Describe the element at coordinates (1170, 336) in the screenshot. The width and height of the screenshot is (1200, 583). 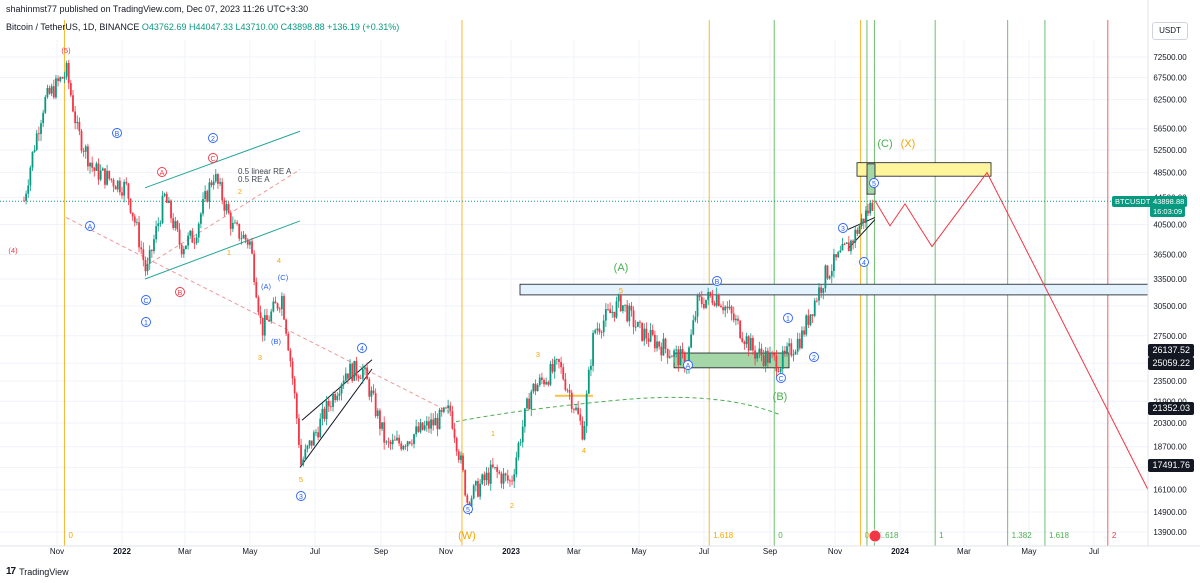
I see `y-tick-label: 27500.00` at that location.